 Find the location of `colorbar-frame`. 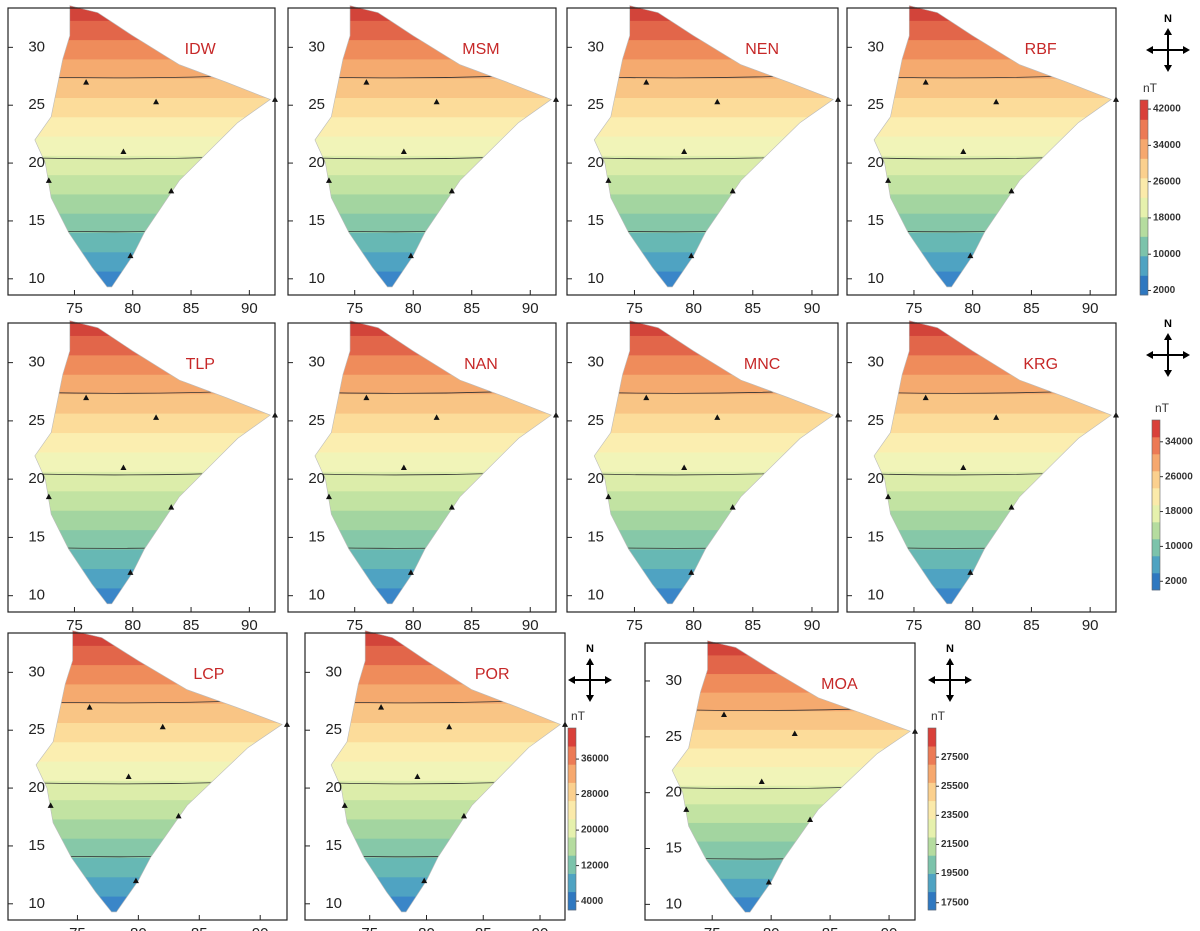

colorbar-frame is located at coordinates (932, 819).